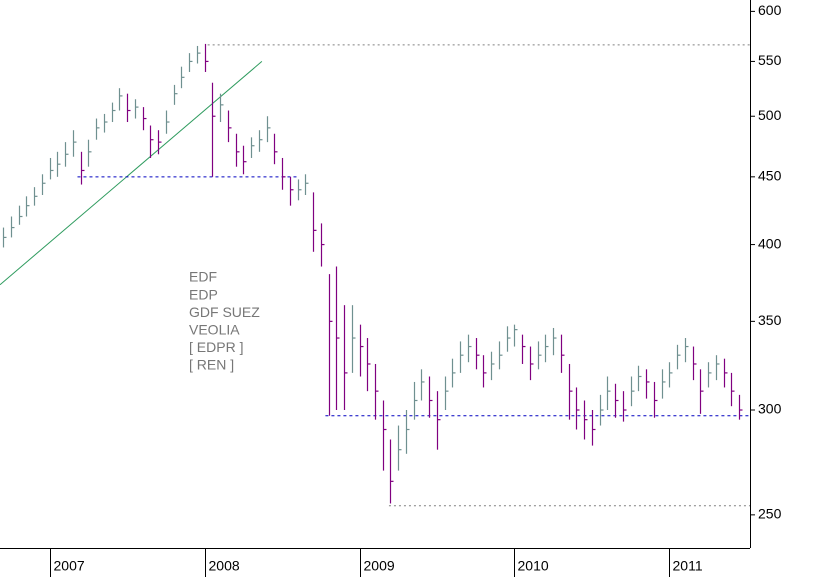 The image size is (817, 577). What do you see at coordinates (688, 566) in the screenshot?
I see `x-tick-label: 2011` at bounding box center [688, 566].